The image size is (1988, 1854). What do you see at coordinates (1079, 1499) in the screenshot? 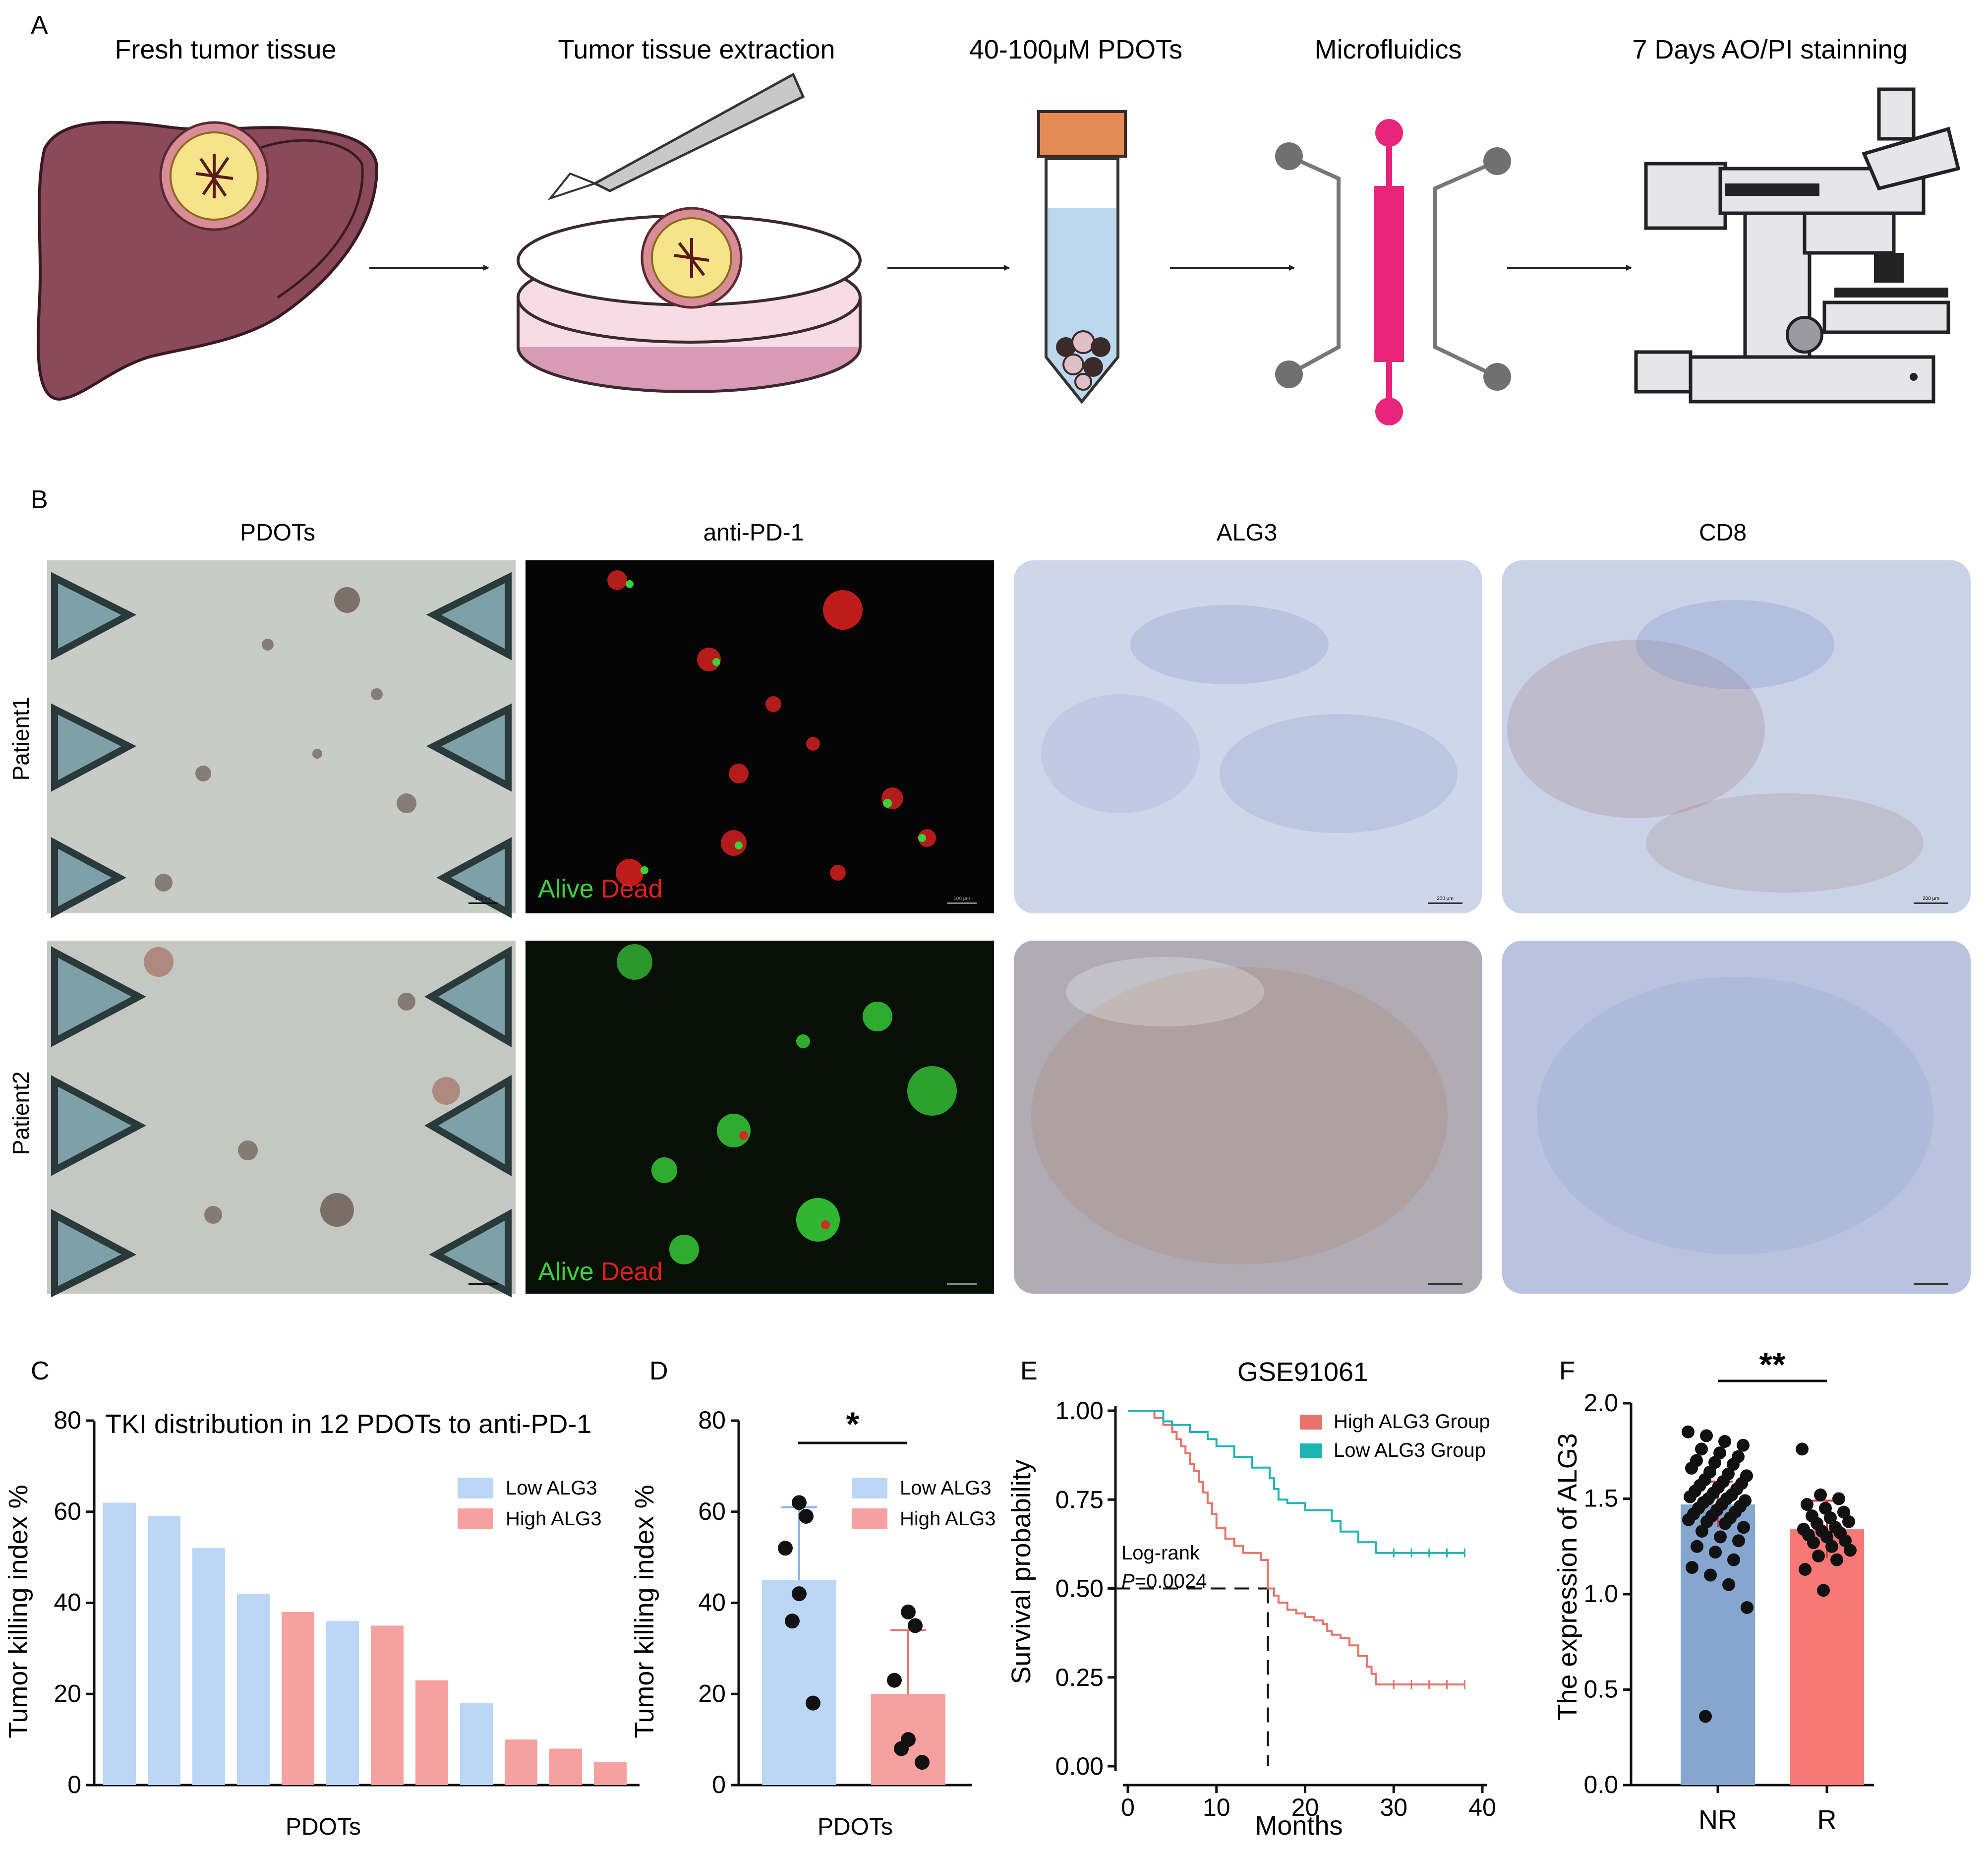
I see `y-tick-label: 0.75` at bounding box center [1079, 1499].